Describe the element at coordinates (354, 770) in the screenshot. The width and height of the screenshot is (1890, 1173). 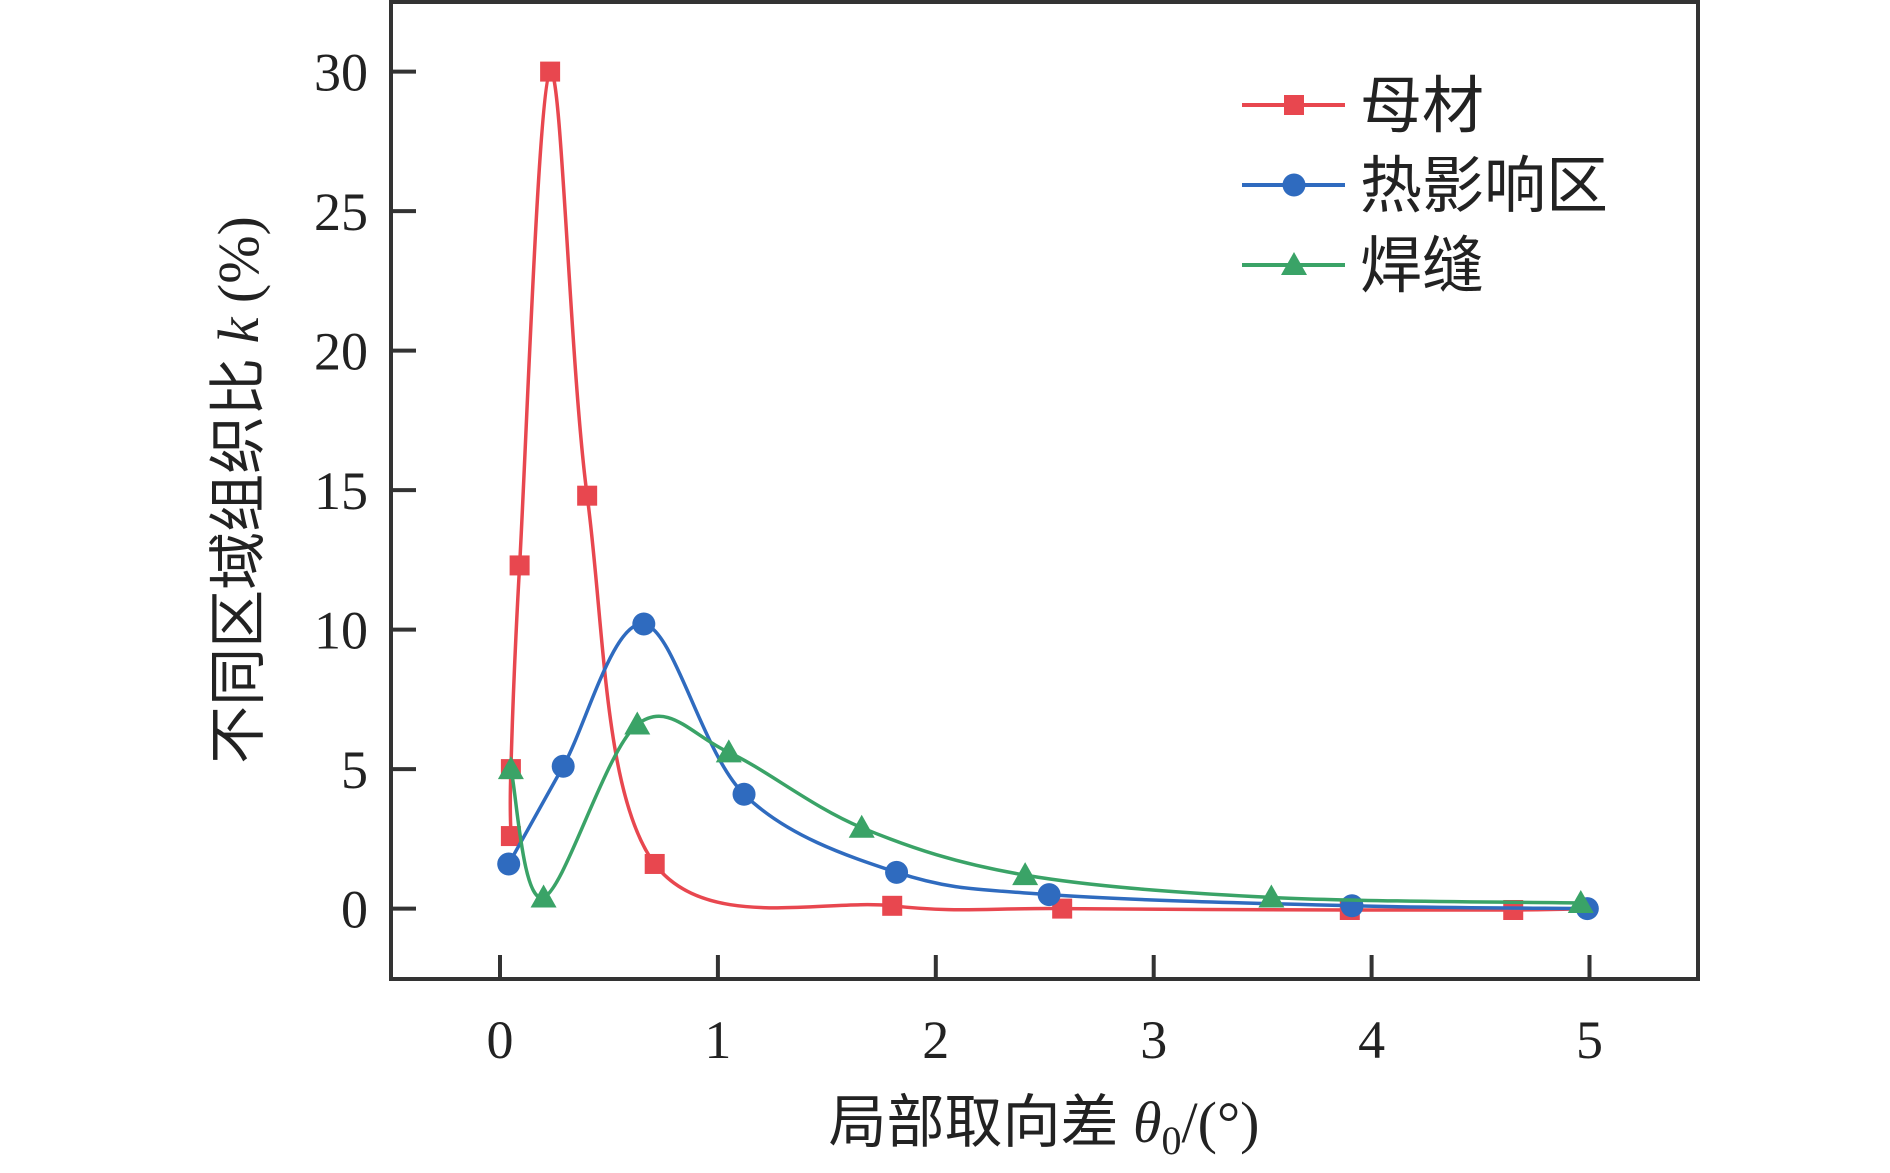
I see `y-tick-label: 5` at that location.